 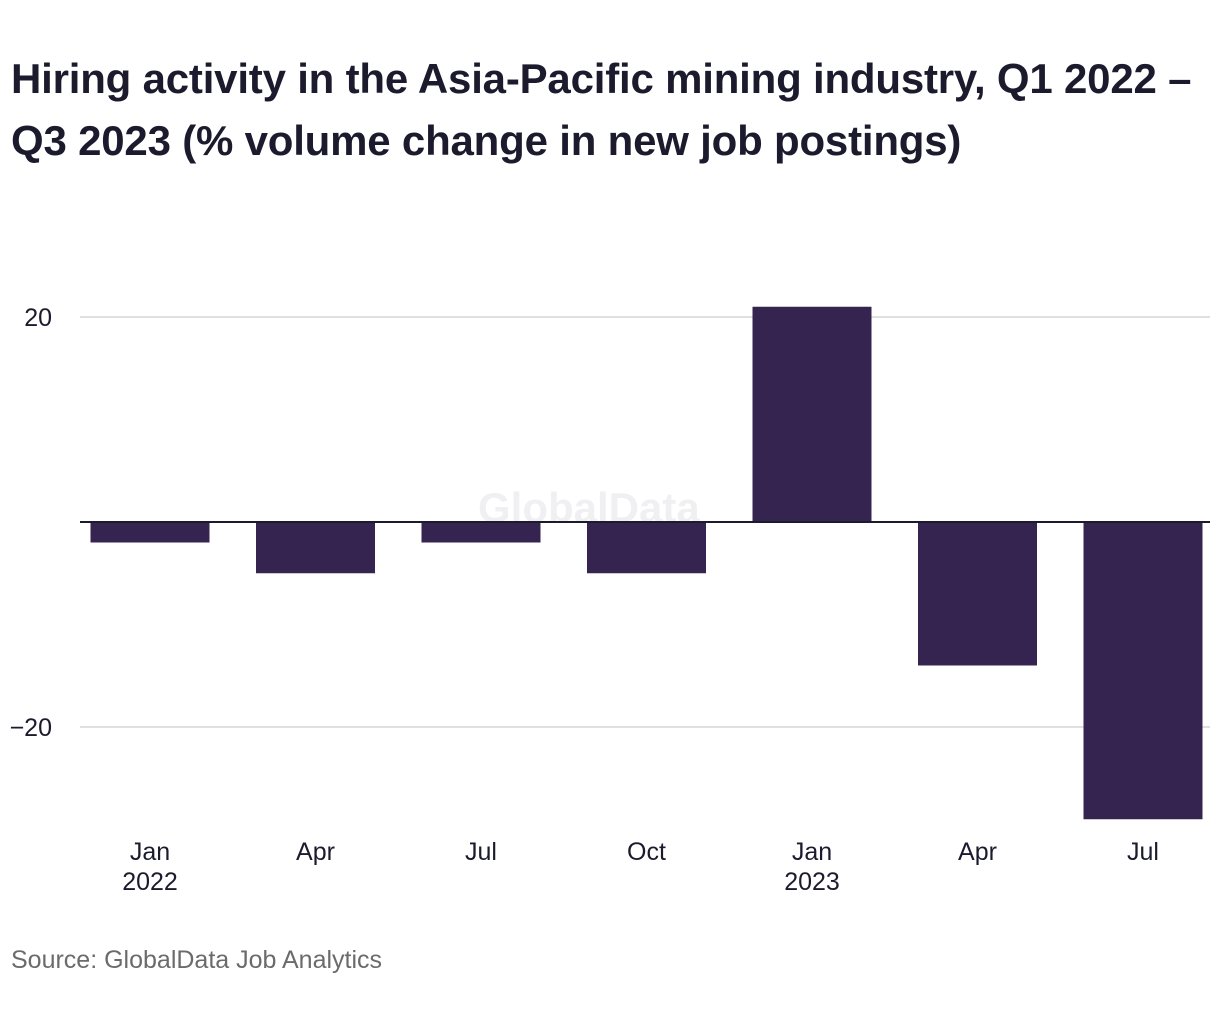 I want to click on x-tick-year-label: 2022, so click(x=150, y=882).